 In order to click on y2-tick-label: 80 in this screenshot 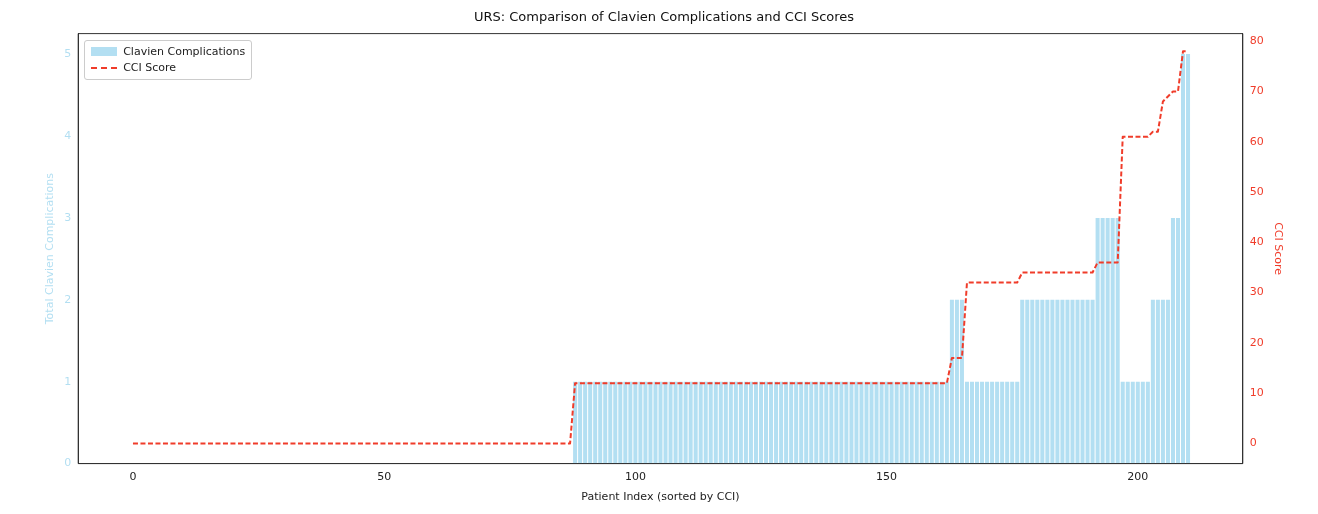, I will do `click(1256, 40)`.